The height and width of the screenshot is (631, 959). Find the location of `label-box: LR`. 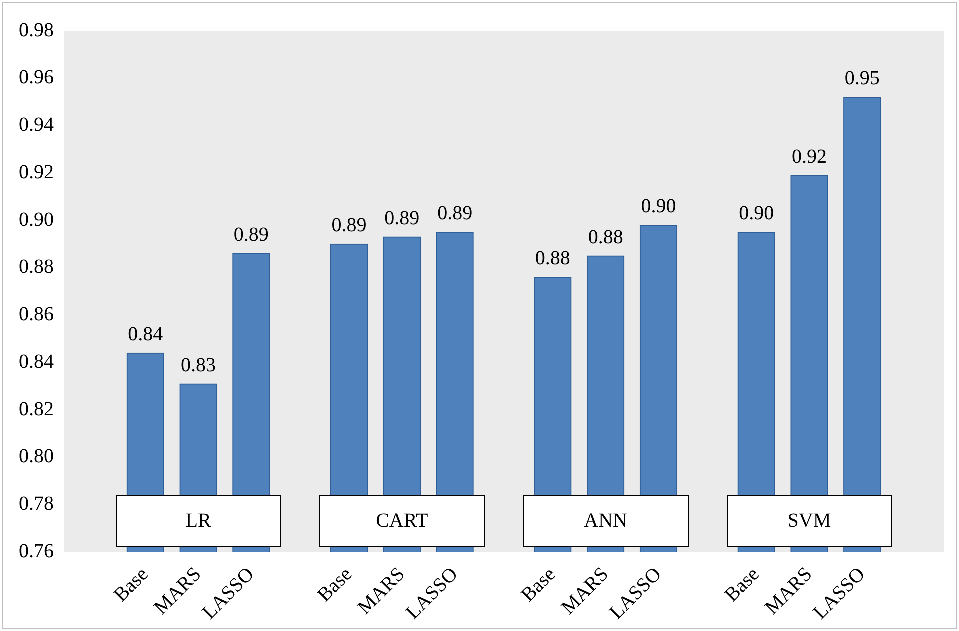

label-box: LR is located at coordinates (199, 521).